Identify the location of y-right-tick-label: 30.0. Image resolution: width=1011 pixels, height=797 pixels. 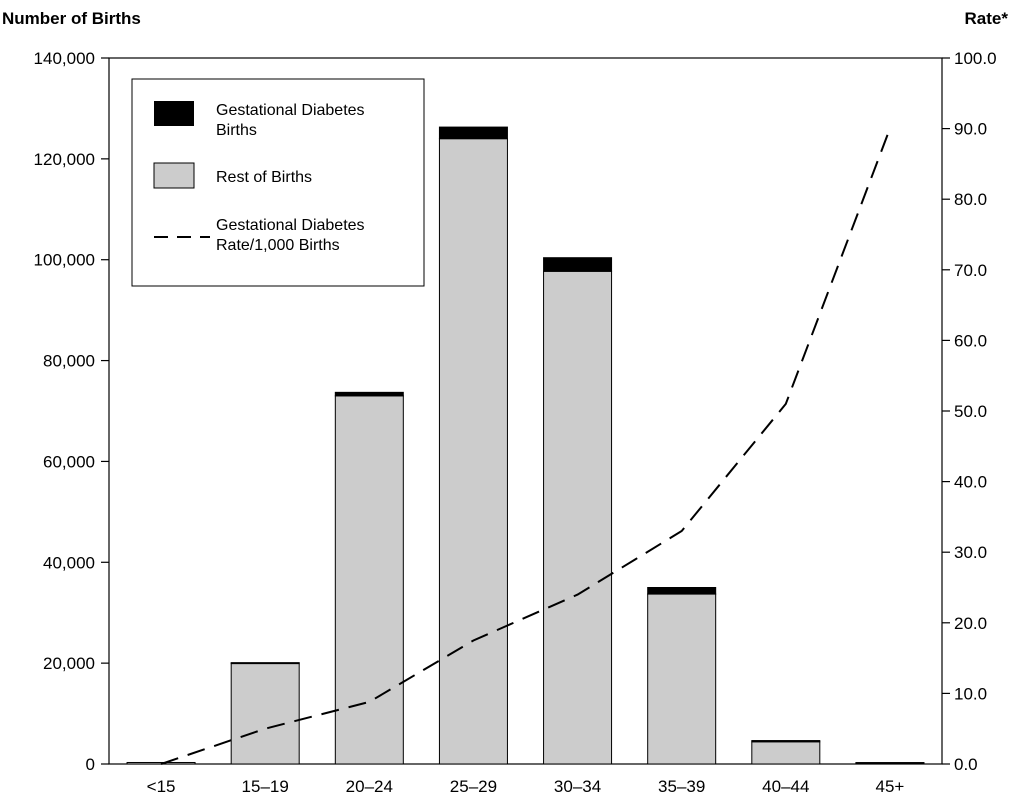
(970, 552).